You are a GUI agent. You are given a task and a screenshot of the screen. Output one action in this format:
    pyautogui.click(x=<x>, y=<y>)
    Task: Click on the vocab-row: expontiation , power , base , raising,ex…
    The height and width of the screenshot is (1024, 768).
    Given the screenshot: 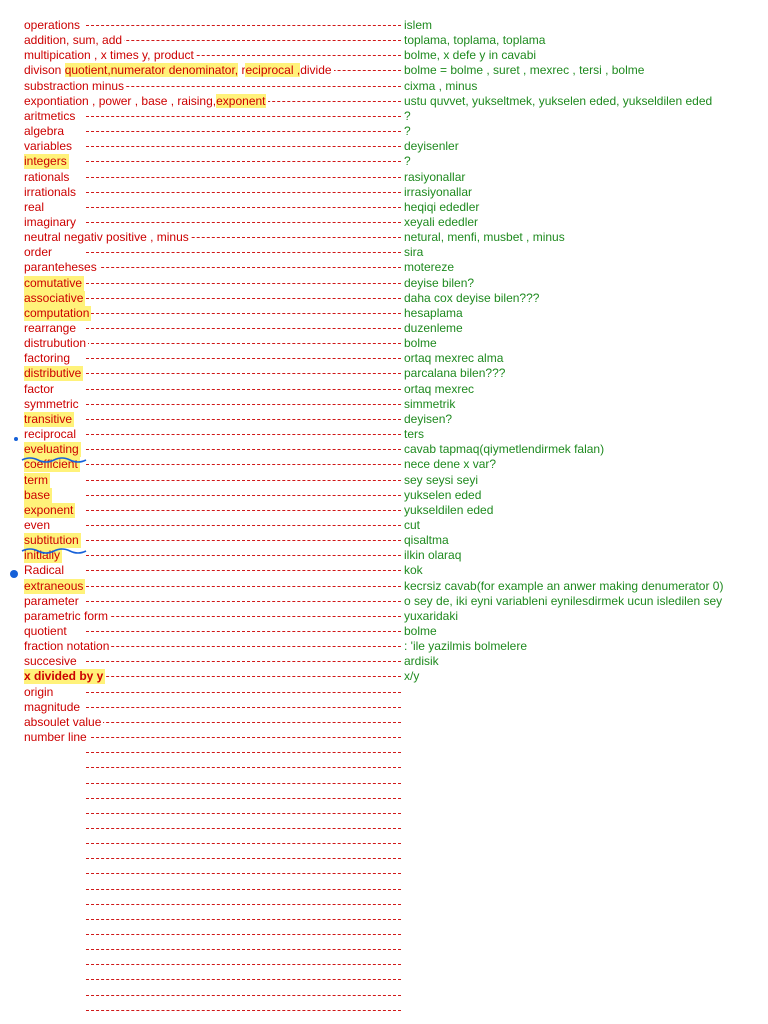 What is the action you would take?
    pyautogui.click(x=384, y=101)
    